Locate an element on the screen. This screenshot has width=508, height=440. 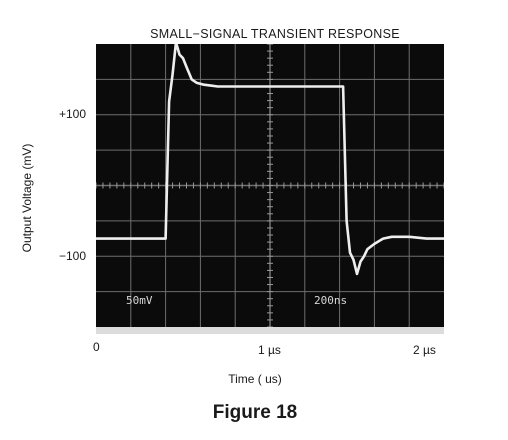
y-axis-label: Output Voltage (mV) is located at coordinates (27, 198).